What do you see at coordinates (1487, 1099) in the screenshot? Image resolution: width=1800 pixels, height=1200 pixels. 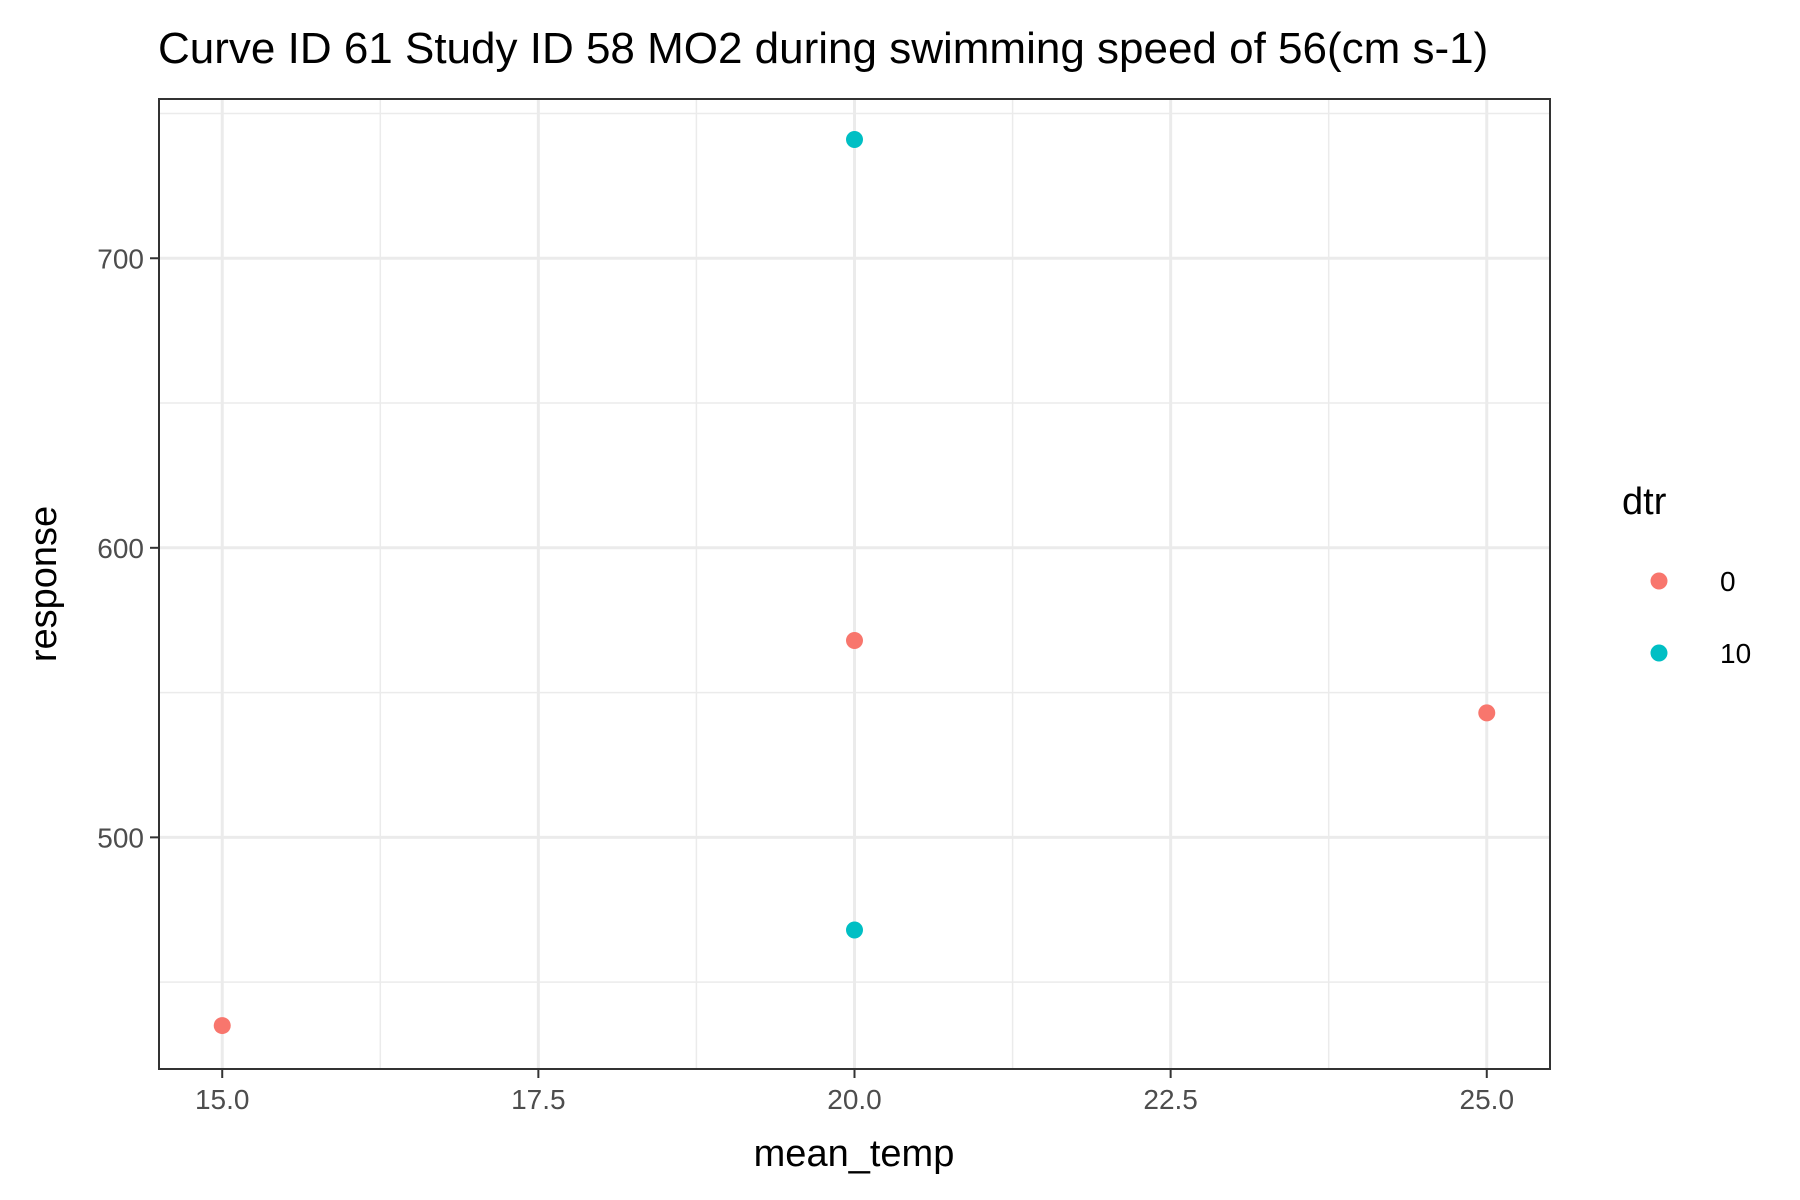 I see `x-tick-label: 25.0` at bounding box center [1487, 1099].